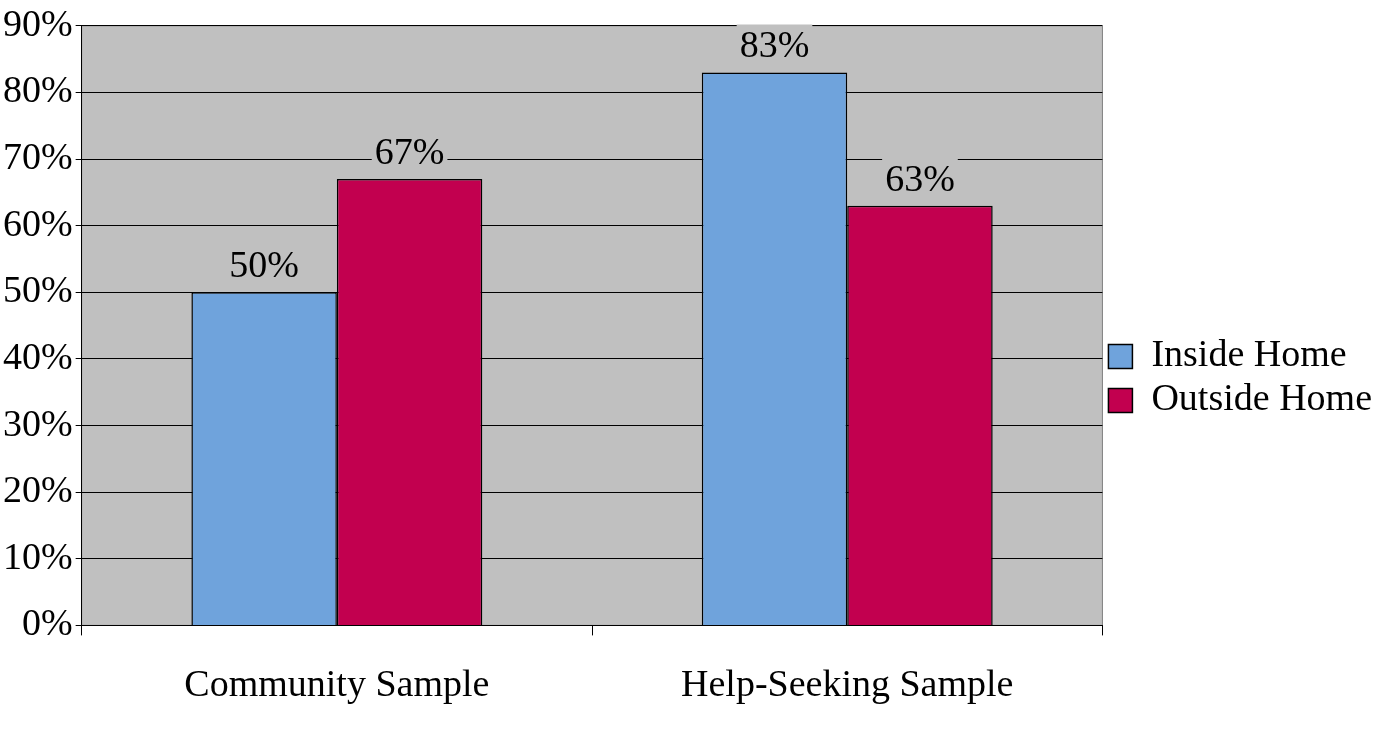  Describe the element at coordinates (38, 555) in the screenshot. I see `y-tick-label: 10%` at that location.